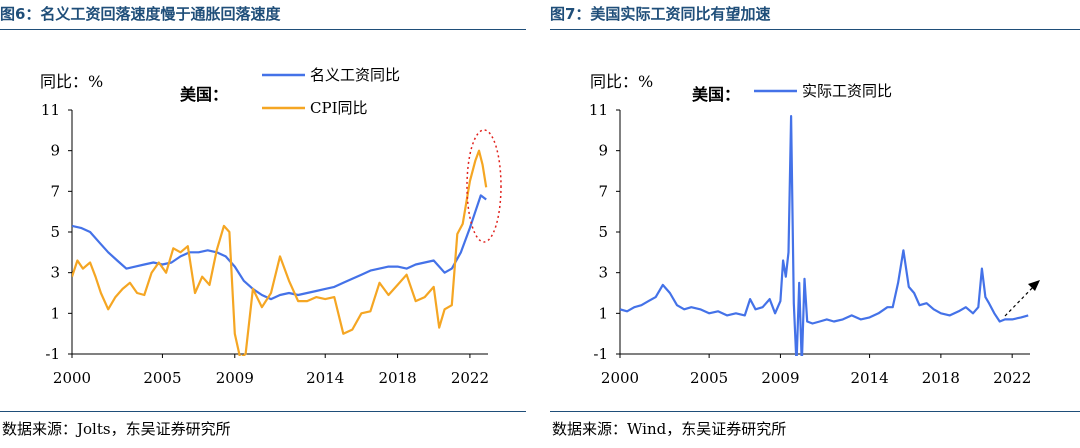 The width and height of the screenshot is (1080, 448). Describe the element at coordinates (339, 108) in the screenshot. I see `legend-label-cpi: CPI同比` at that location.